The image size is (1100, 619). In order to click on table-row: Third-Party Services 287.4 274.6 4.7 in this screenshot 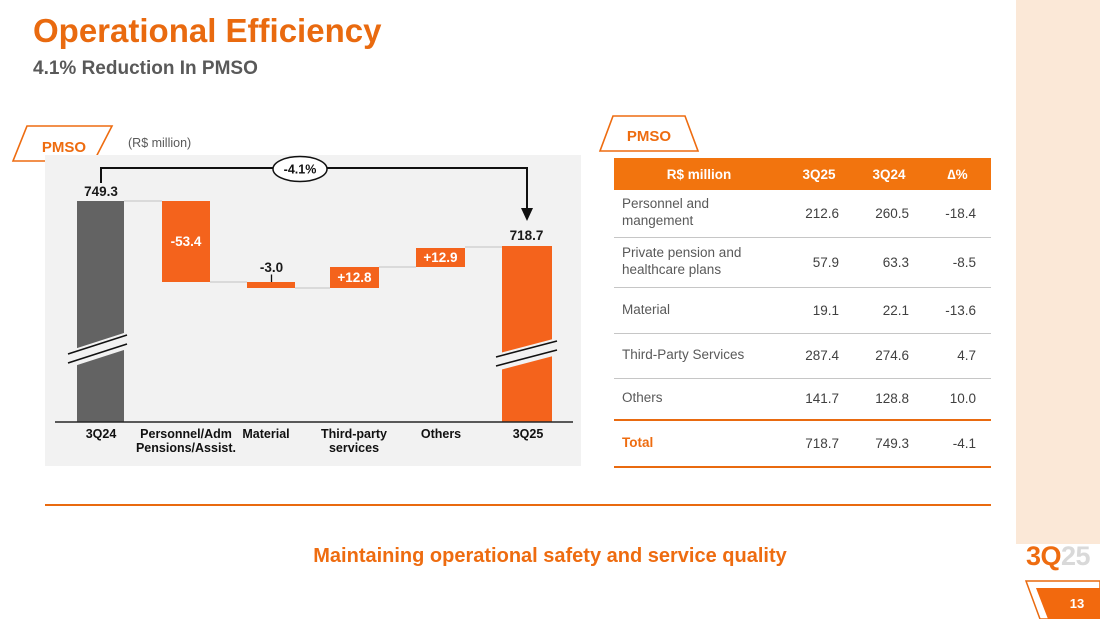, I will do `click(802, 355)`.